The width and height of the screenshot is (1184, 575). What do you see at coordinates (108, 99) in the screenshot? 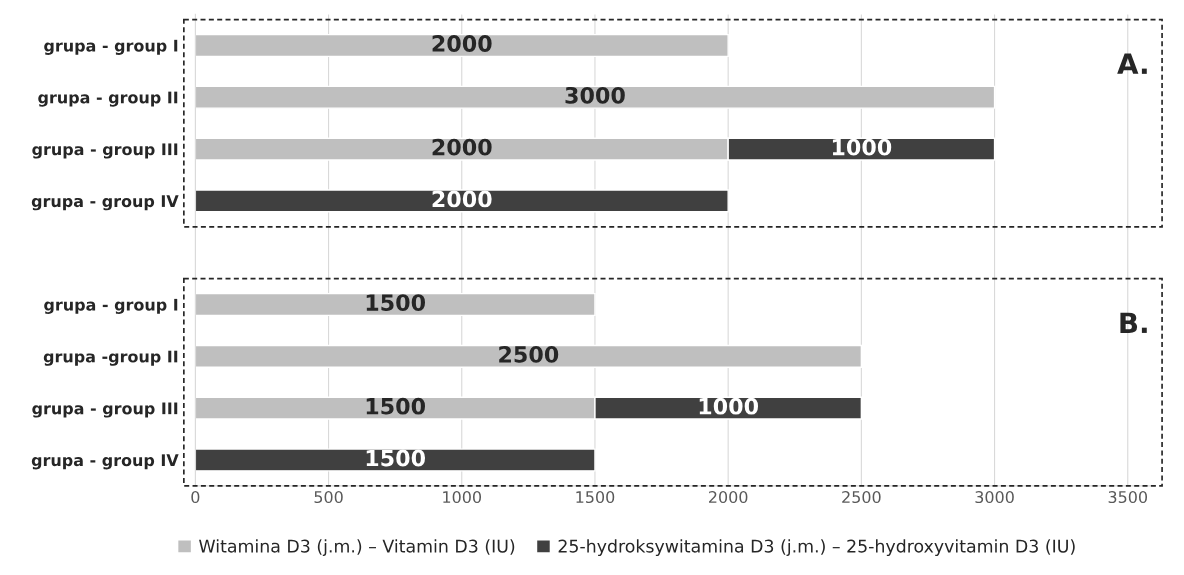
I see `y-tick-label: grupa - group II` at bounding box center [108, 99].